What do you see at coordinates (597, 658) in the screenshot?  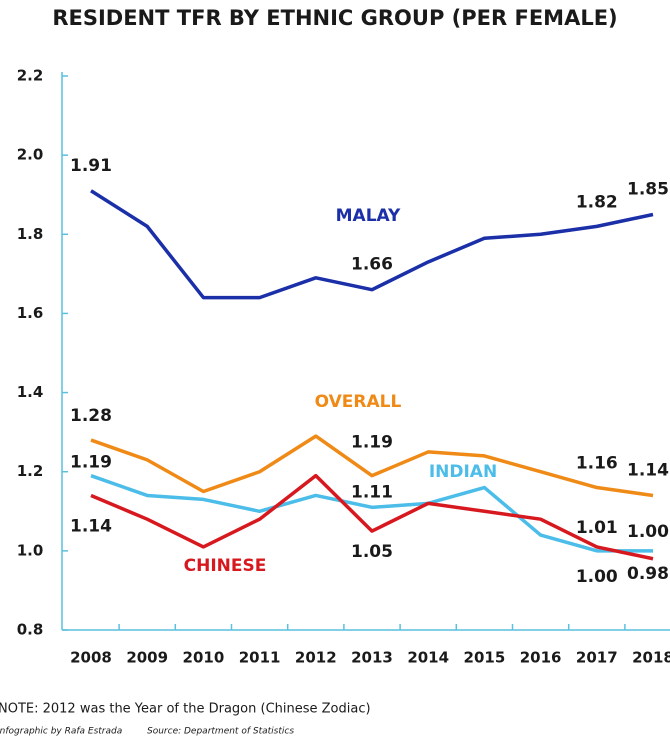 I see `x-tick-label: 2017` at bounding box center [597, 658].